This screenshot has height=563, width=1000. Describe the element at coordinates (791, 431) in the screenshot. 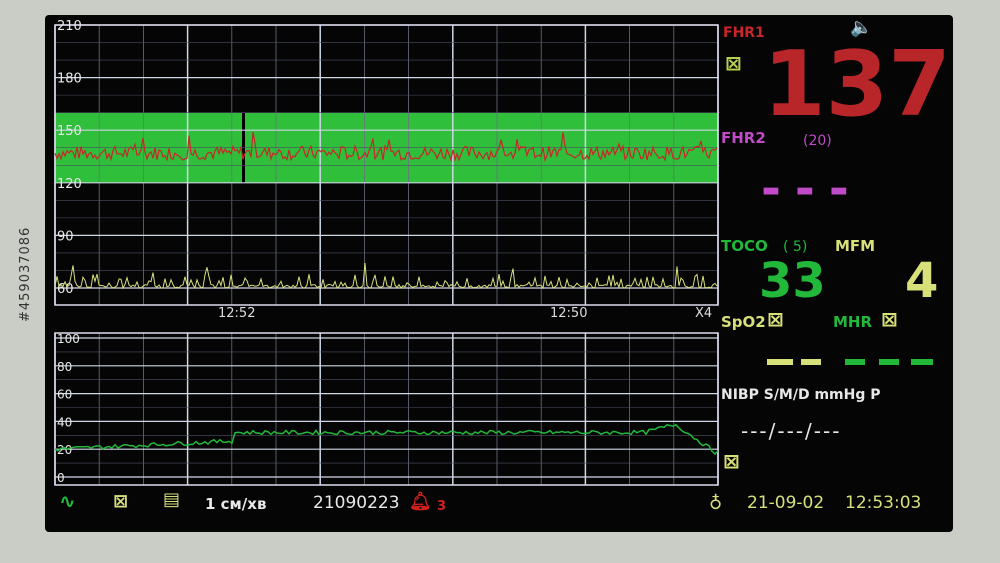

I see `nibp-value: ---/---/---` at that location.